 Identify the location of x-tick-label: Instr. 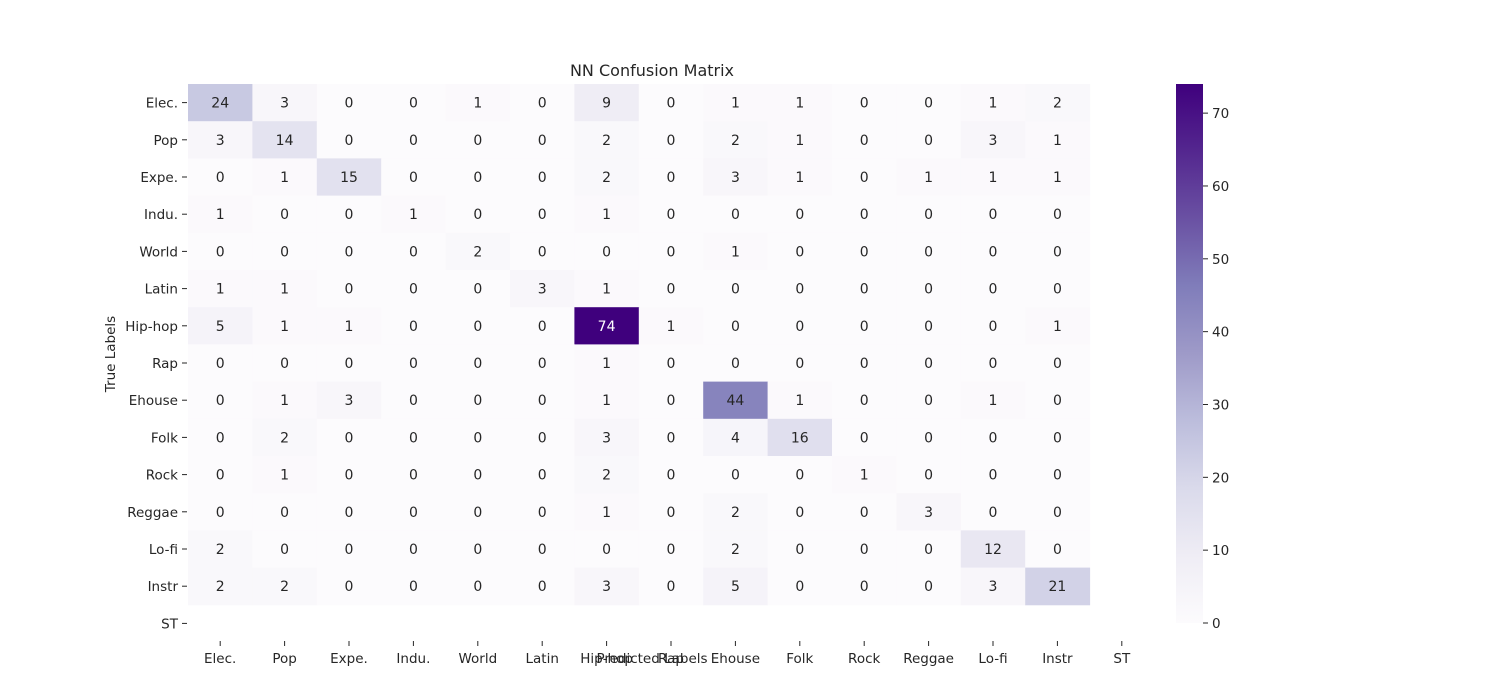
(1057, 659).